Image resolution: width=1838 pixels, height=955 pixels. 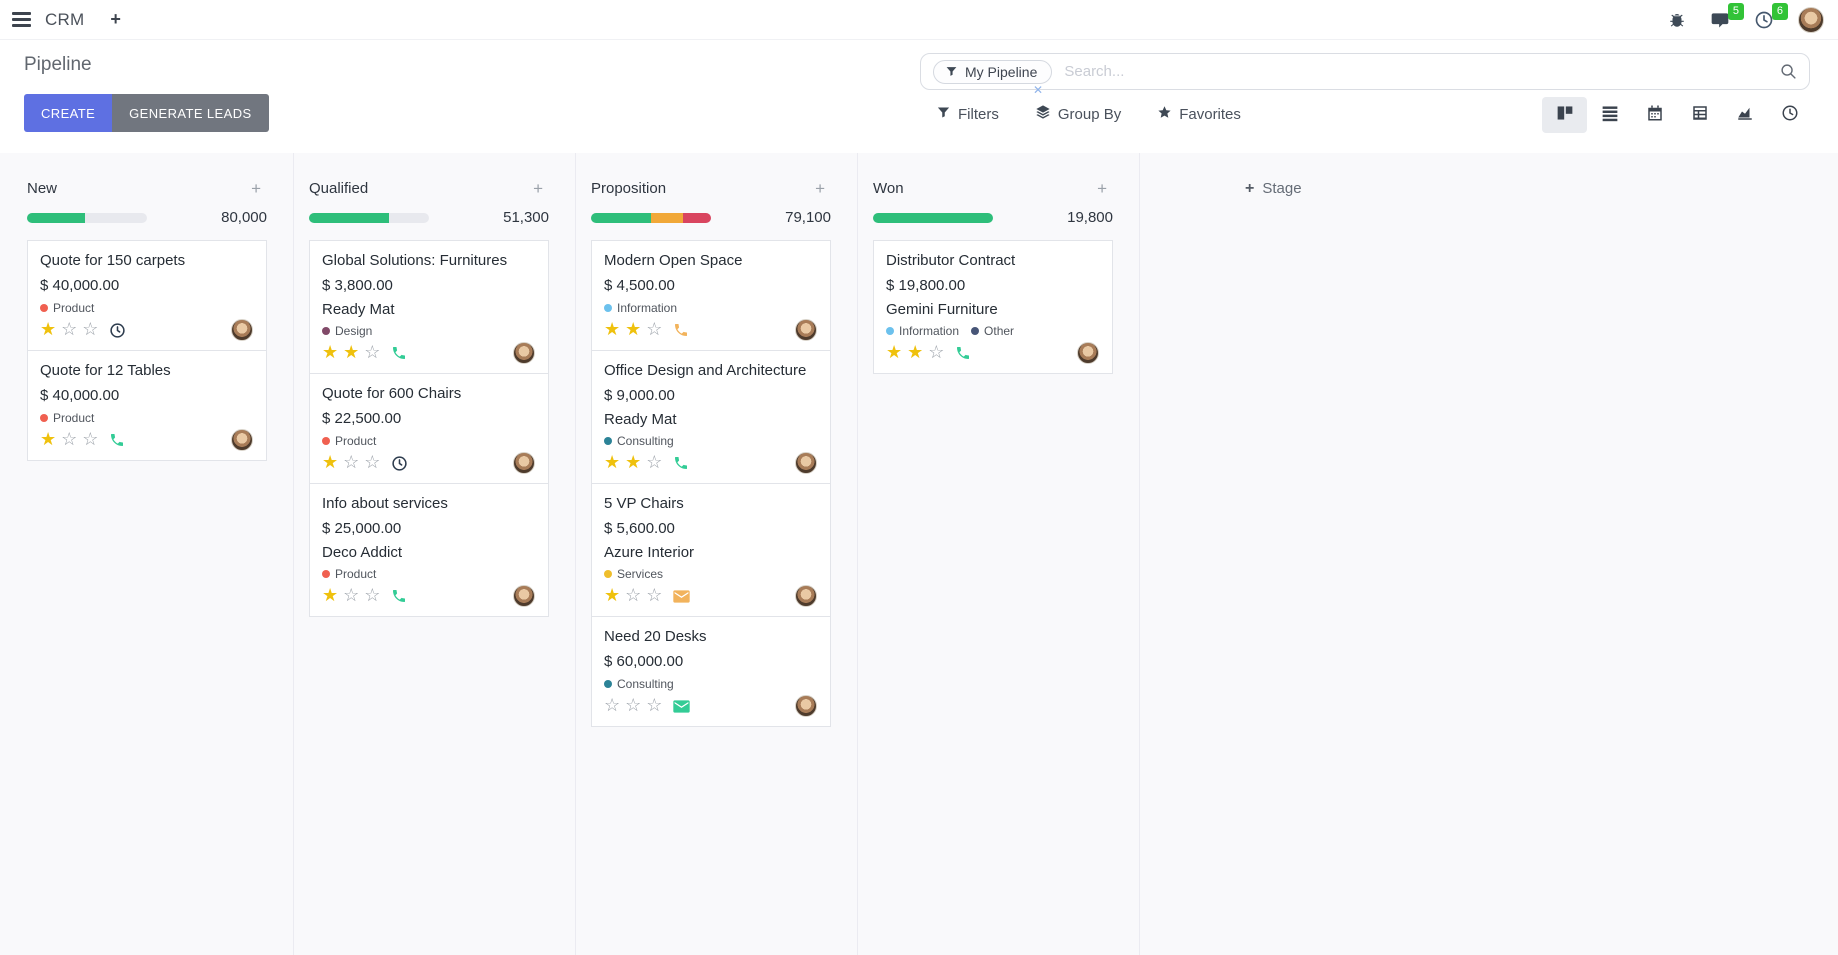 What do you see at coordinates (1727, 16) in the screenshot?
I see `messages-tray-icon: 5` at bounding box center [1727, 16].